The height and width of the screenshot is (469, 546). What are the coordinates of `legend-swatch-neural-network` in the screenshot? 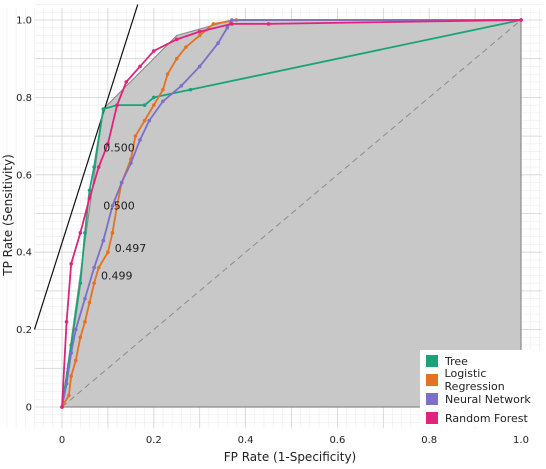 It's located at (432, 399).